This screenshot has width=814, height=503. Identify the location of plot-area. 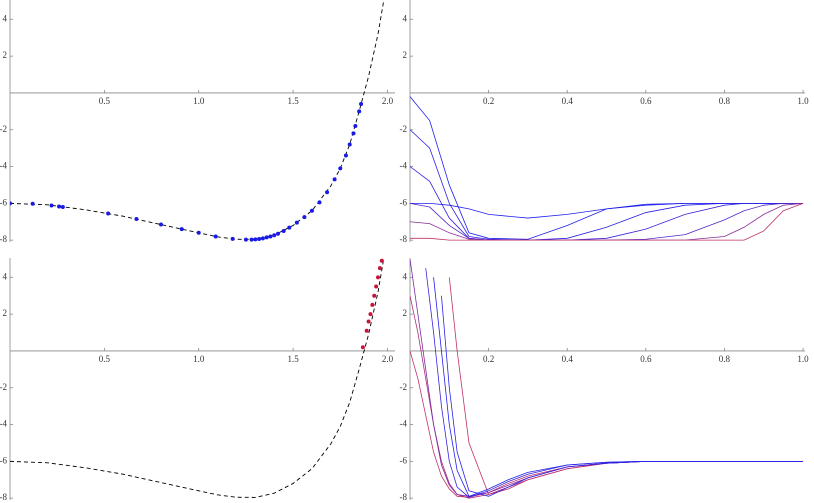
(607, 168).